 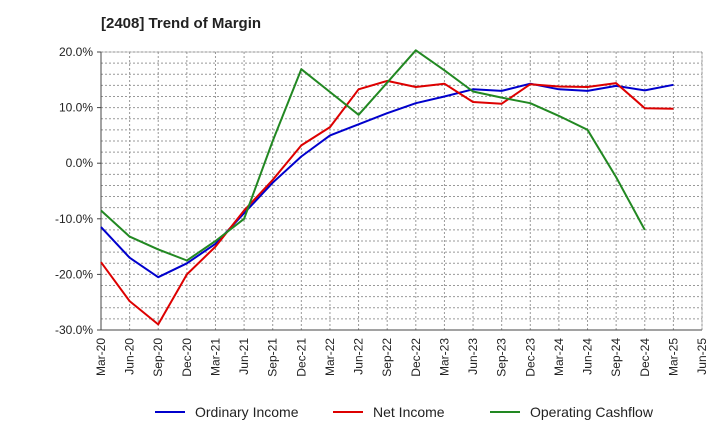 I want to click on x-tick-label: Sep-24, so click(x=616, y=357).